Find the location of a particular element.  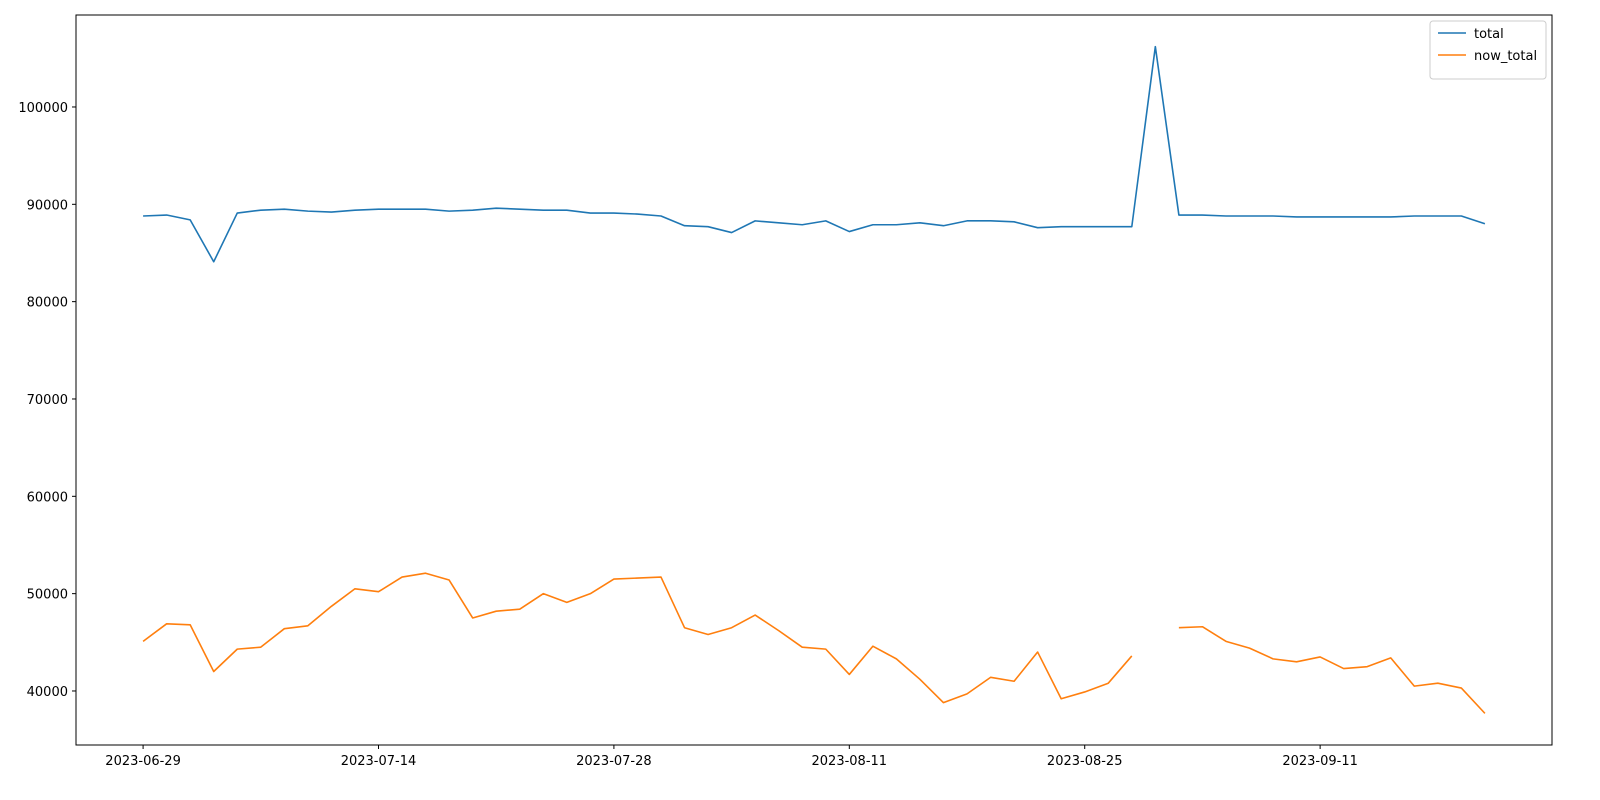

x-tick-label: 2023-07-28 is located at coordinates (614, 761).